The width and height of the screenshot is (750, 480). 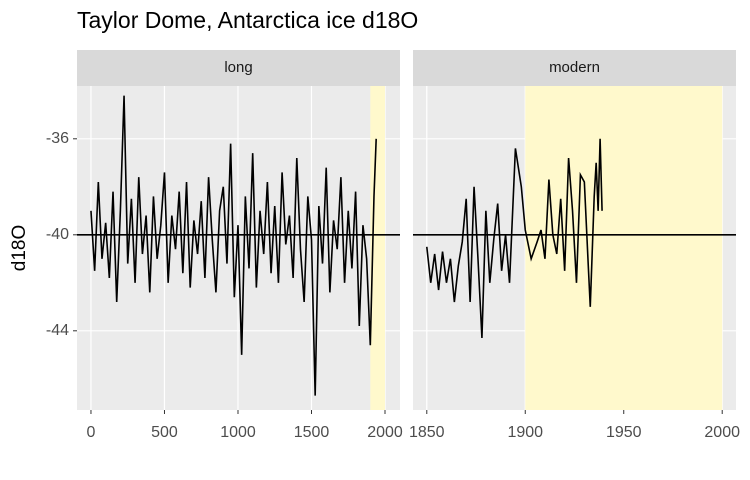 I want to click on x-tick-label: 1900, so click(x=525, y=432).